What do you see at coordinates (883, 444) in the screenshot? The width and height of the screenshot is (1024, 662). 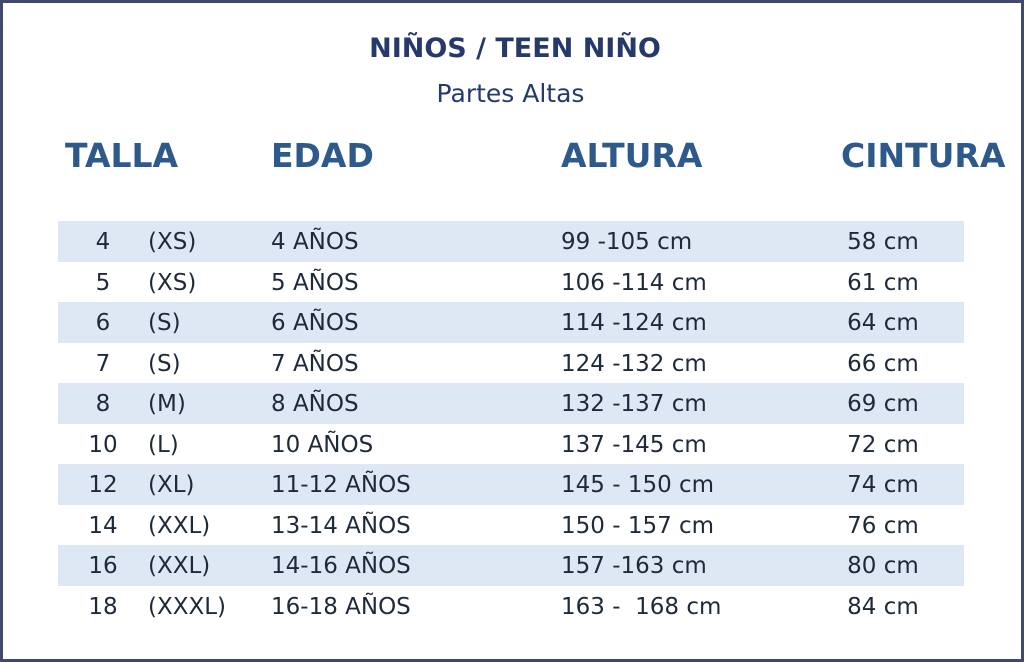 I see `waist-value: 72 cm` at bounding box center [883, 444].